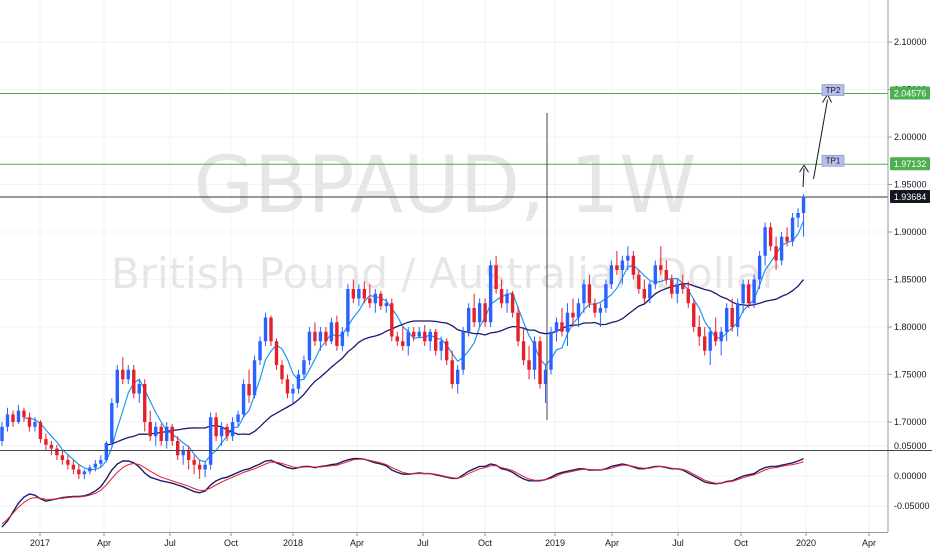  What do you see at coordinates (821, 139) in the screenshot?
I see `arrow-tp2-shaft` at bounding box center [821, 139].